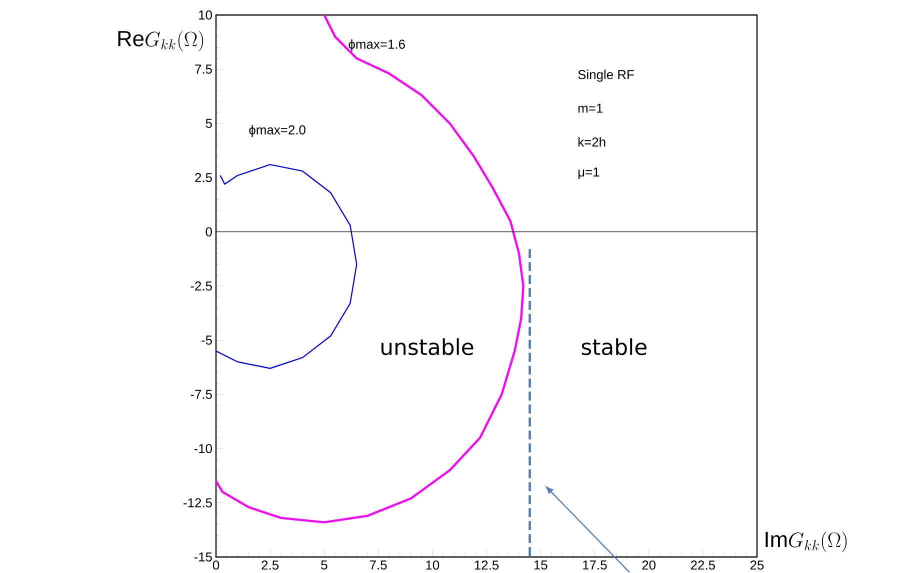 The height and width of the screenshot is (573, 913). What do you see at coordinates (201, 394) in the screenshot?
I see `y-tick-label: -7.5` at bounding box center [201, 394].